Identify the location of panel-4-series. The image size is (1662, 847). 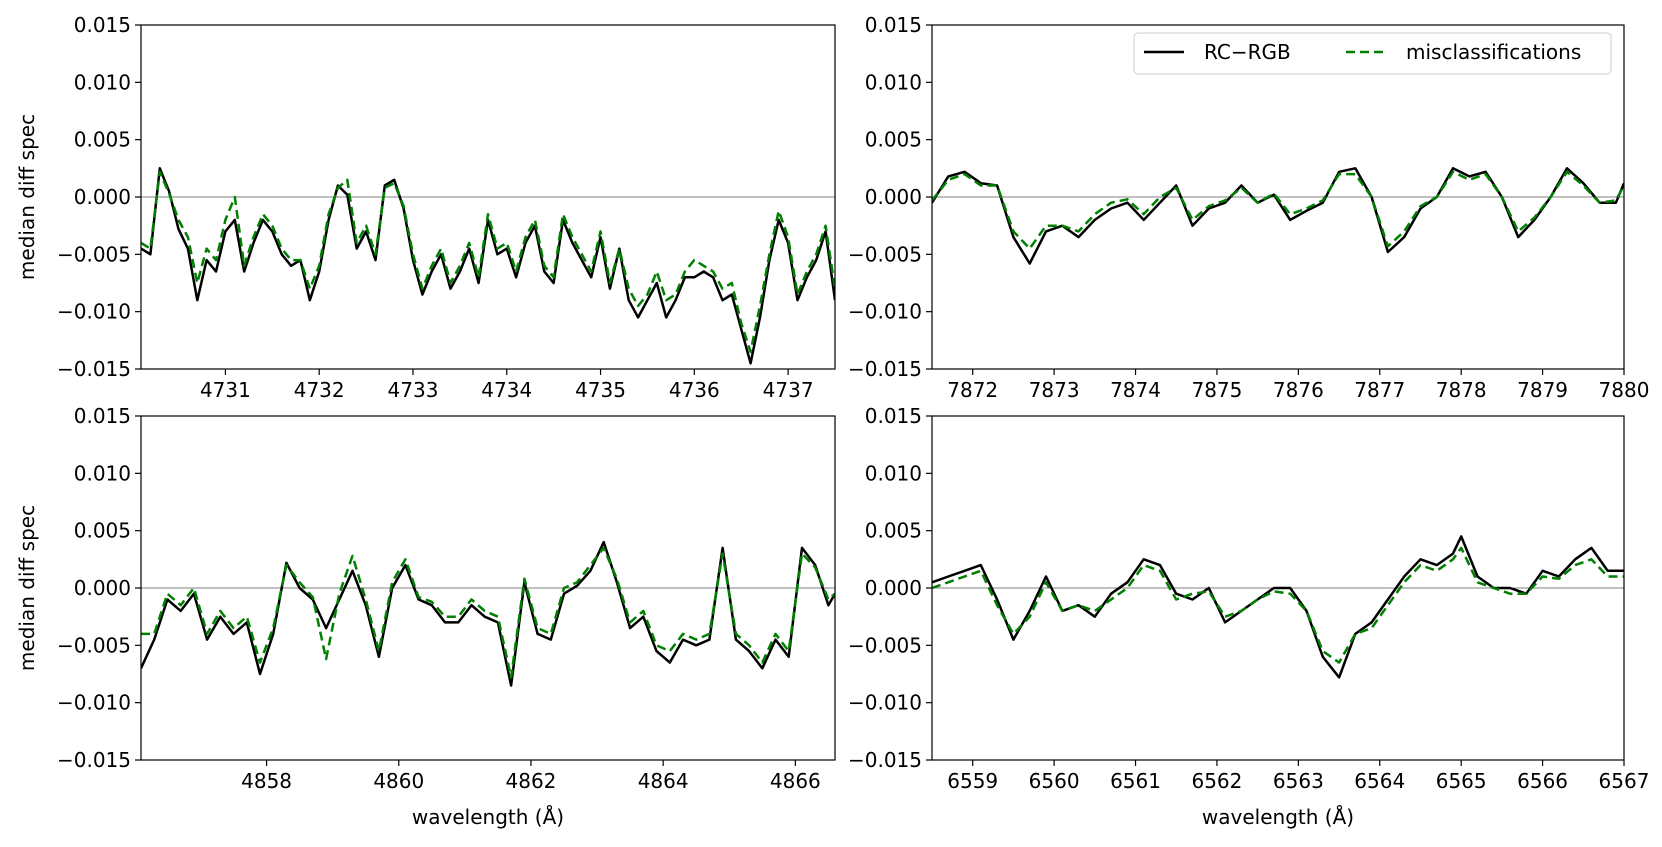
(1278, 607).